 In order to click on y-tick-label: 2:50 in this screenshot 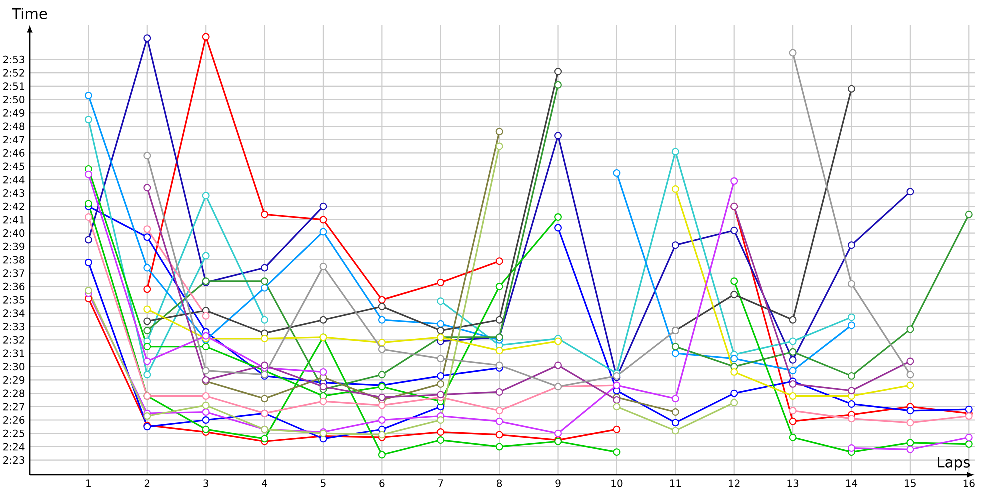, I will do `click(14, 100)`.